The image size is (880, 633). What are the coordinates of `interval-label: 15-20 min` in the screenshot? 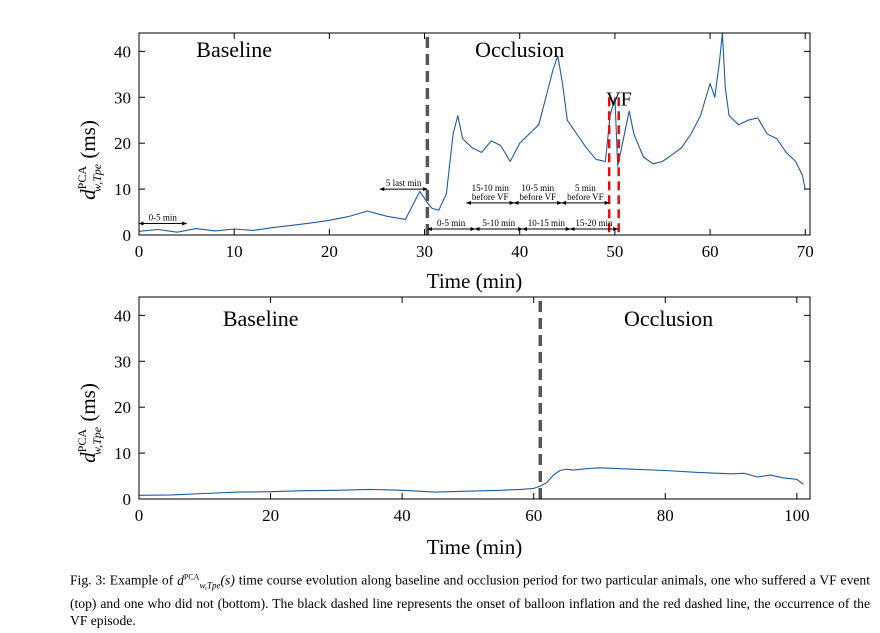 It's located at (594, 223).